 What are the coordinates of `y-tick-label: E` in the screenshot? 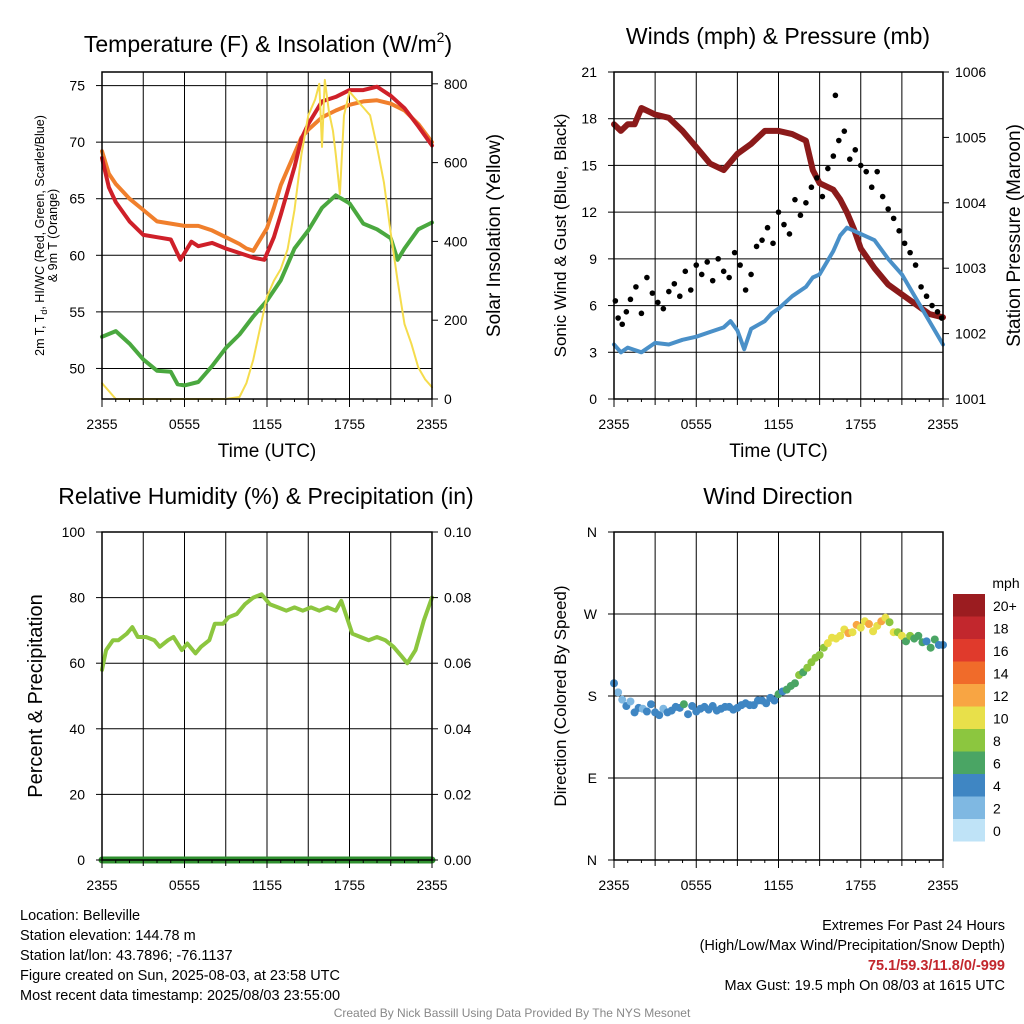 It's located at (592, 778).